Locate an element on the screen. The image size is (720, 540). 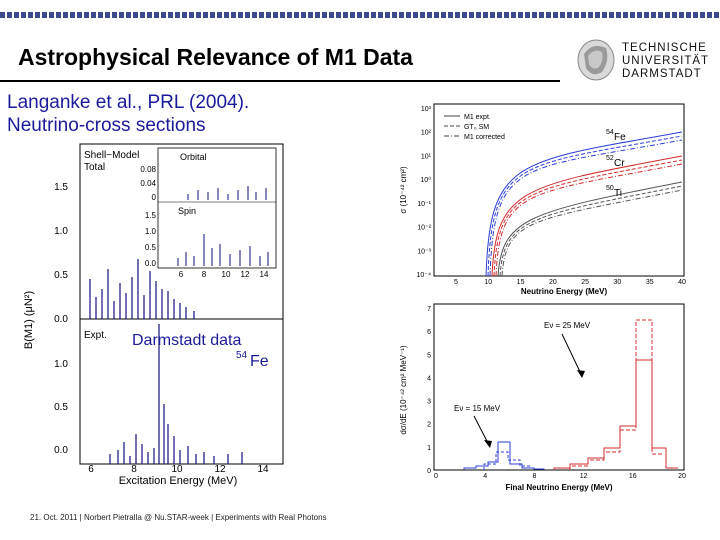
athena-emblem-icon is located at coordinates (596, 60).